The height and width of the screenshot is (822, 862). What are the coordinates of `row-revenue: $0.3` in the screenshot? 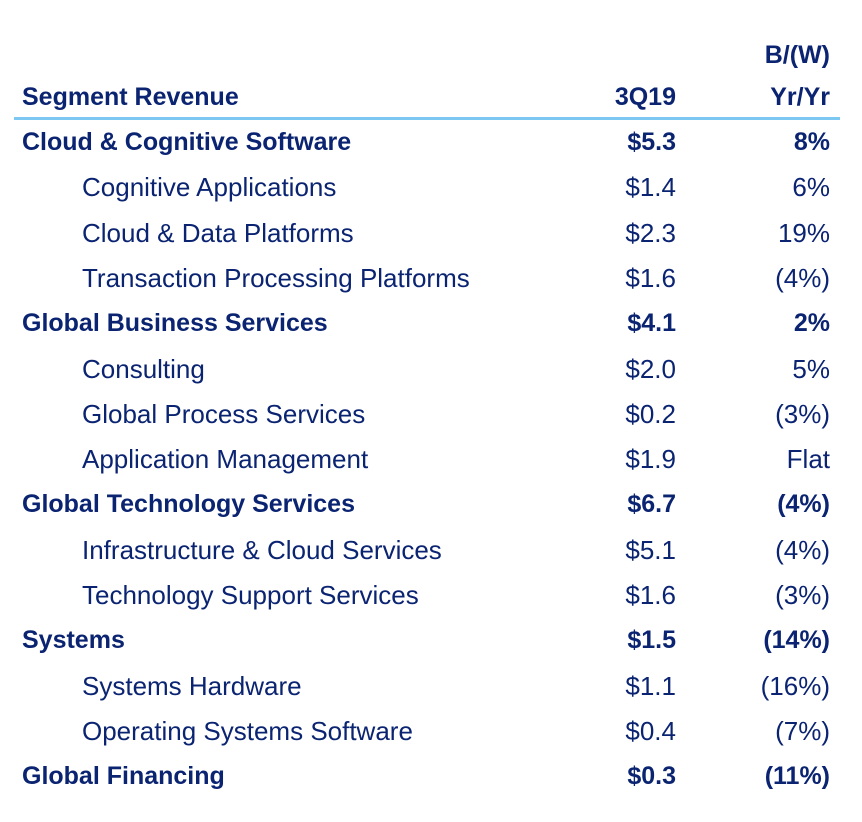 It's located at (651, 776).